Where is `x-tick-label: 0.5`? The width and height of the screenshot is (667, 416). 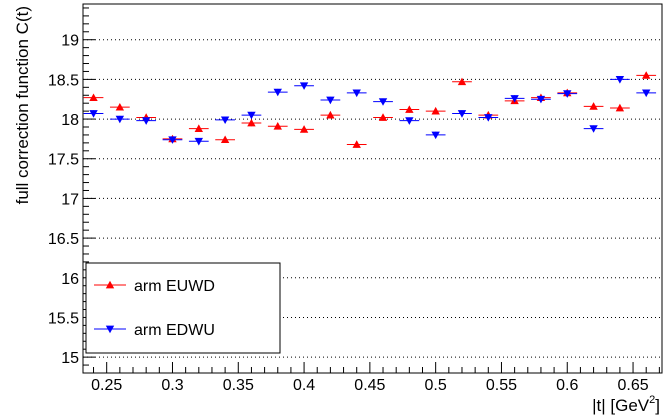 x-tick-label: 0.5 is located at coordinates (436, 385).